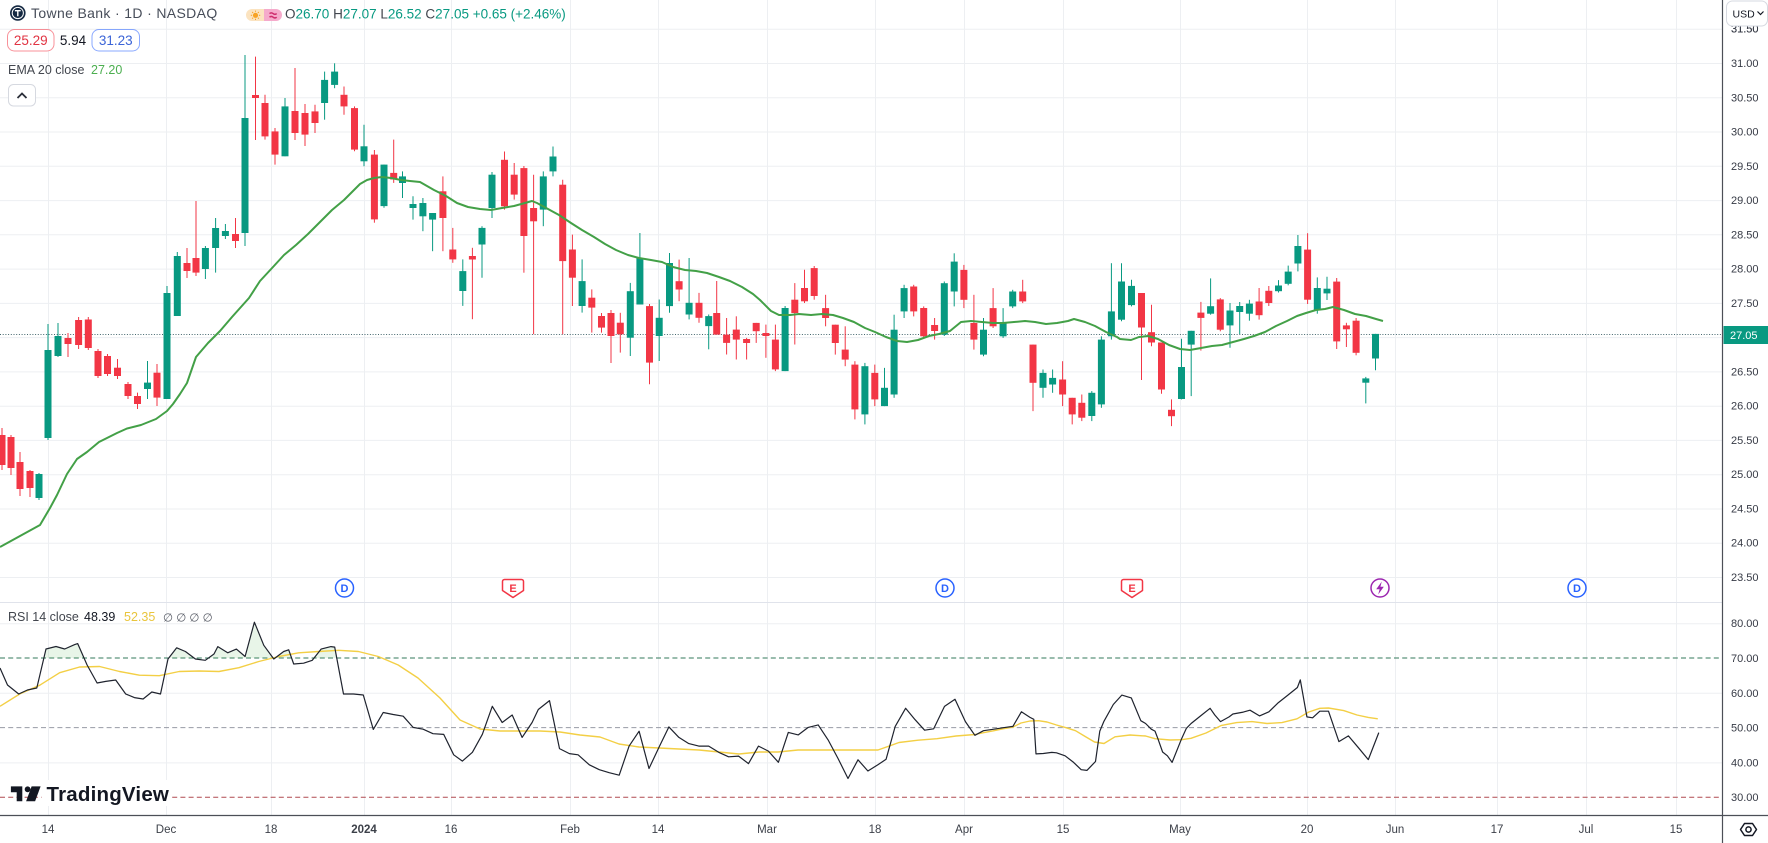 The width and height of the screenshot is (1768, 843). I want to click on svg-text: EMA 20 close, so click(46, 70).